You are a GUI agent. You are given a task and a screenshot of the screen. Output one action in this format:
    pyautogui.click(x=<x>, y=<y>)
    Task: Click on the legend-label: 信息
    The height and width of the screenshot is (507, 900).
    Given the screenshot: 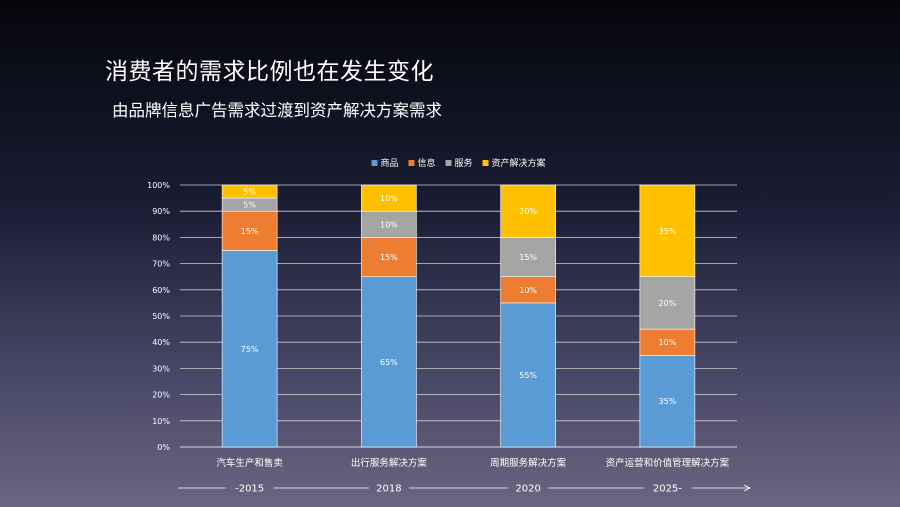 What is the action you would take?
    pyautogui.click(x=427, y=163)
    